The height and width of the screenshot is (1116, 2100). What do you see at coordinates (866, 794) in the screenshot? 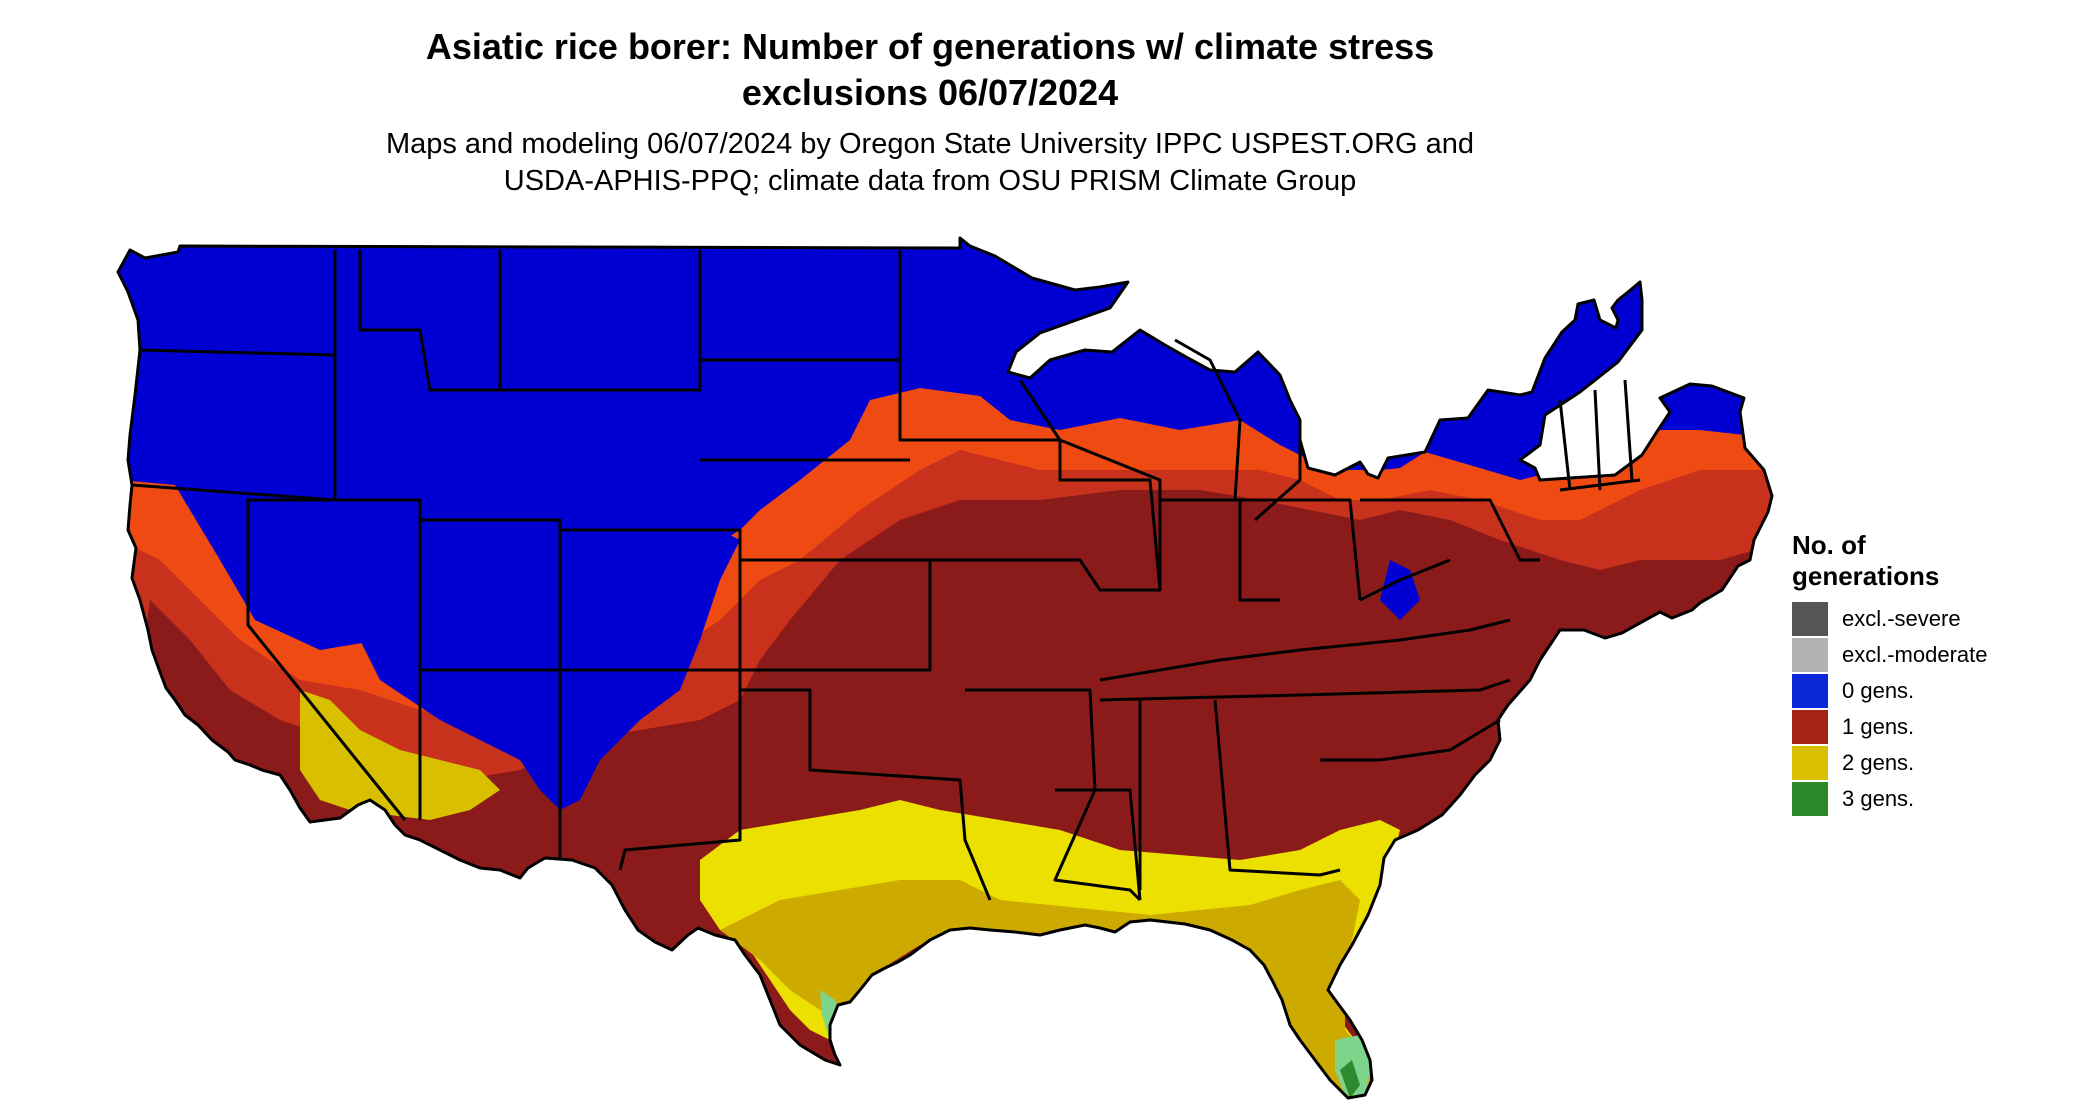
I see `border-ok-tx` at bounding box center [866, 794].